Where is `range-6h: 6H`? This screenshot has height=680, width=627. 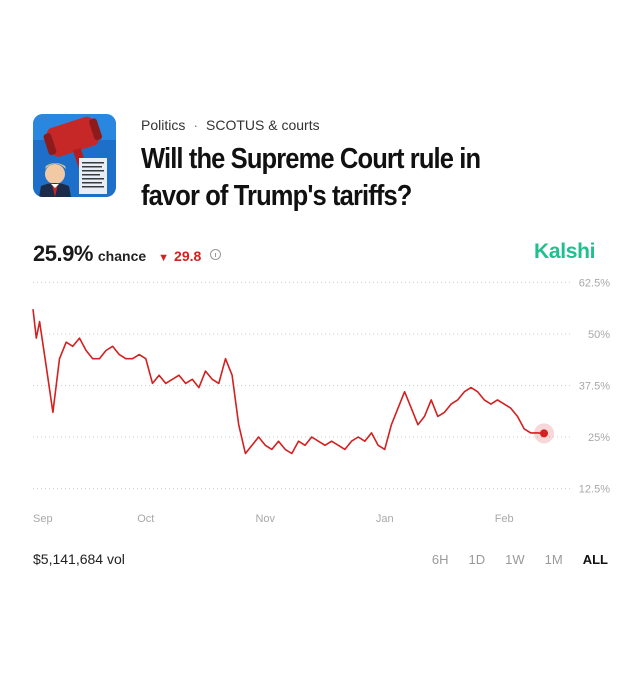
range-6h: 6H is located at coordinates (440, 559).